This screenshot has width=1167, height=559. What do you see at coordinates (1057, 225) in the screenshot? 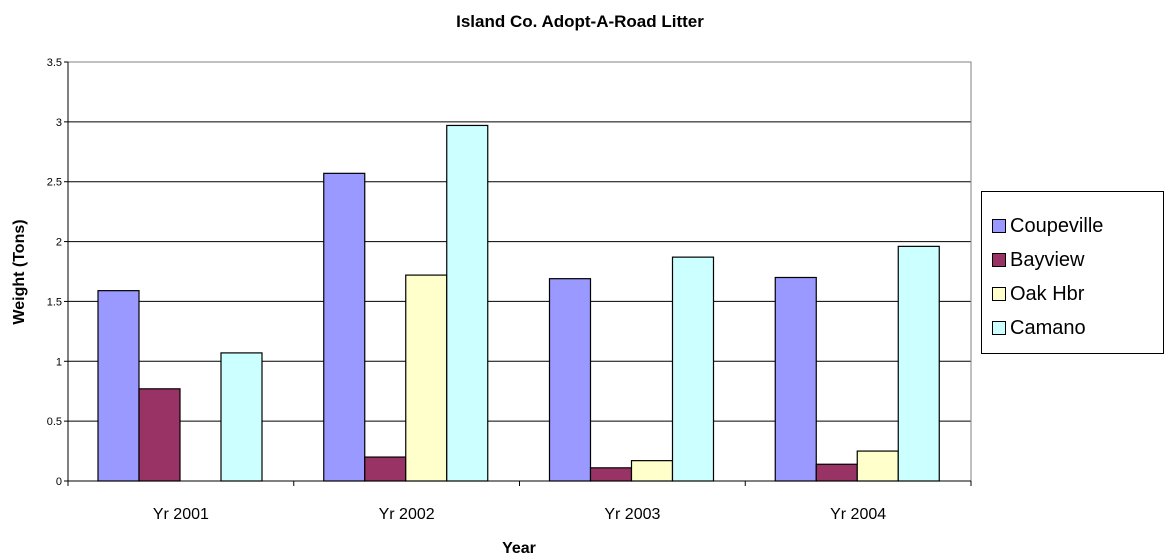
I see `legend-label: Coupeville` at bounding box center [1057, 225].